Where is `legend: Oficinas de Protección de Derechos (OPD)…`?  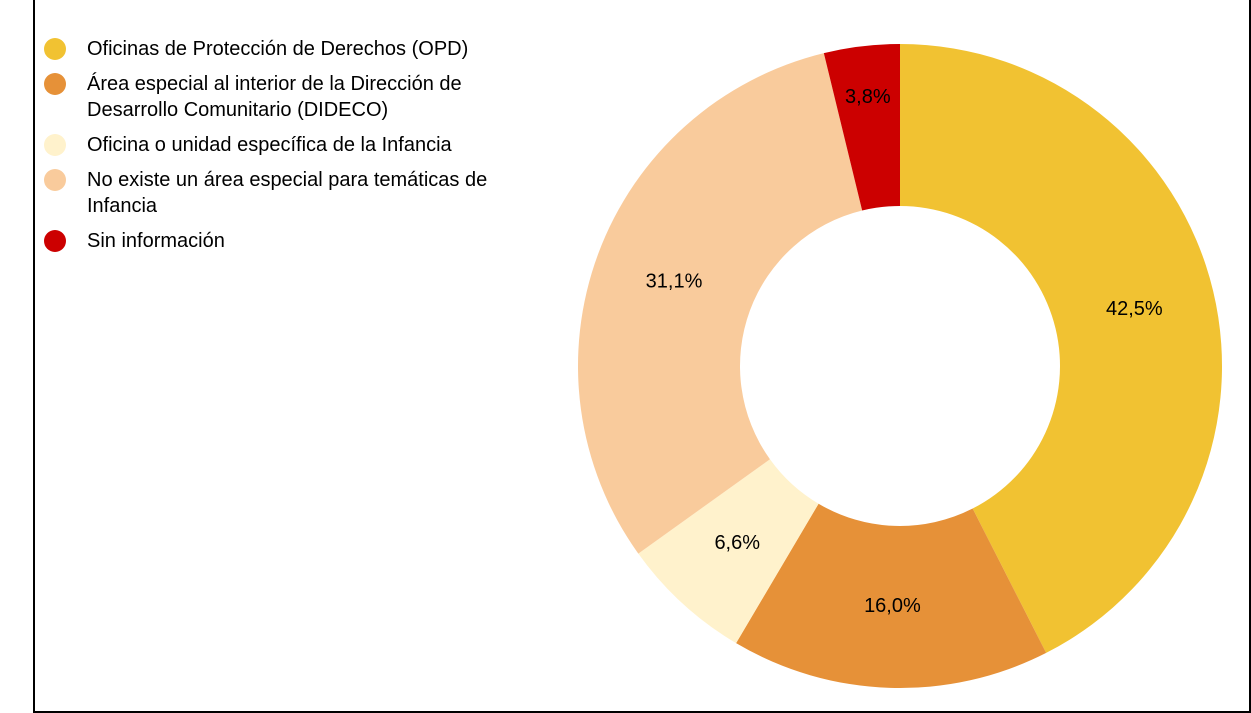 legend: Oficinas de Protección de Derechos (OPD)… is located at coordinates (279, 149).